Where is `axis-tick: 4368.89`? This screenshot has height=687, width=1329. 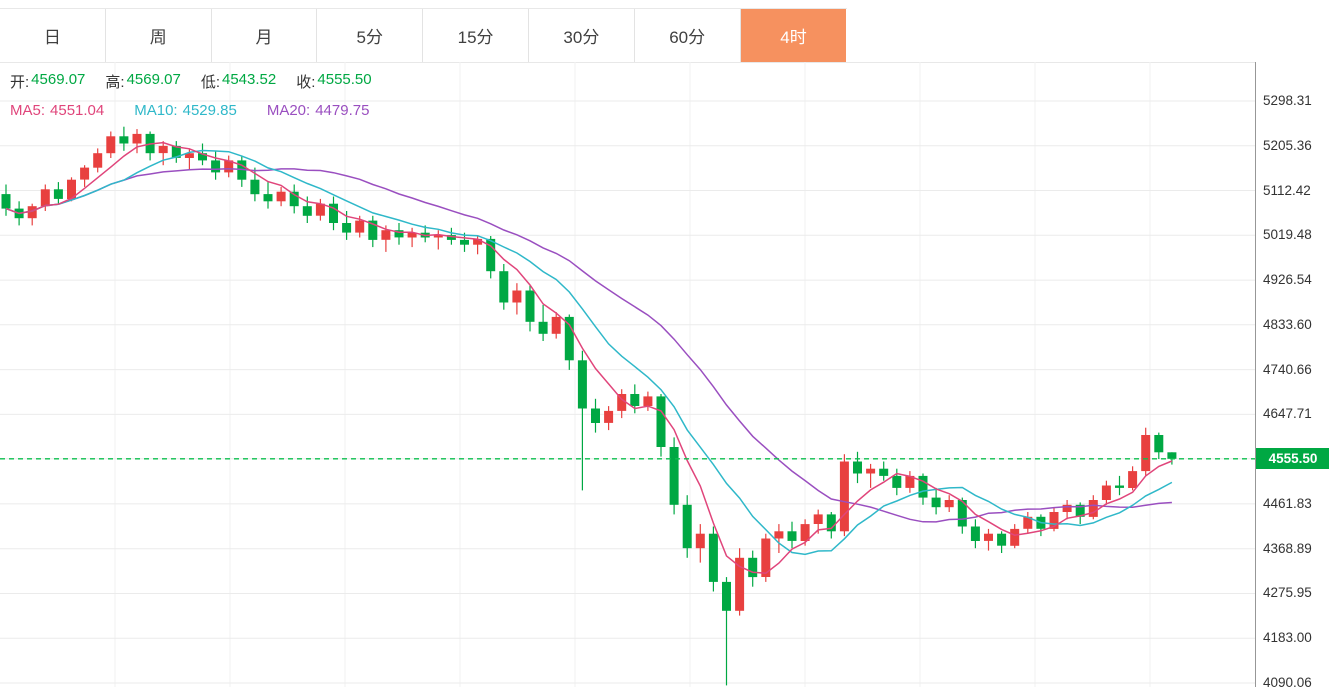 axis-tick: 4368.89 is located at coordinates (1287, 548).